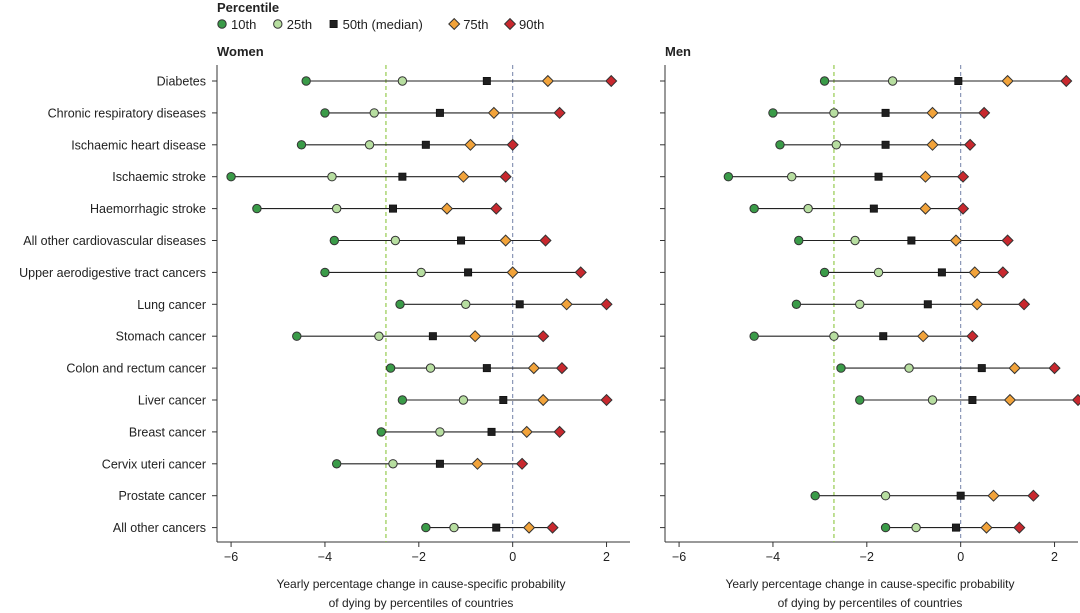  I want to click on category-label: Ischaemic heart disease, so click(138, 145).